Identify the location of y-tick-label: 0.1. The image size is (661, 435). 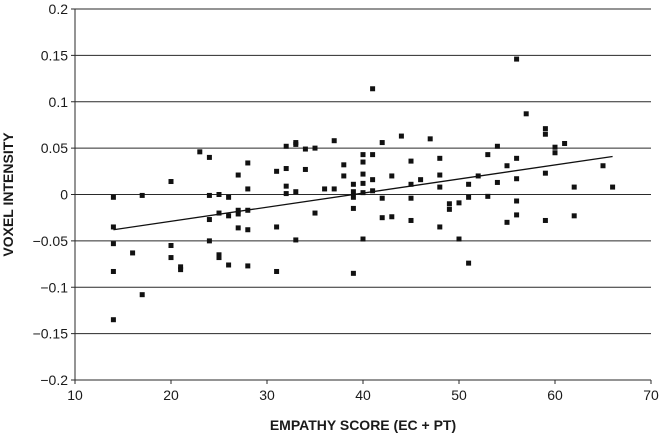
(59, 102).